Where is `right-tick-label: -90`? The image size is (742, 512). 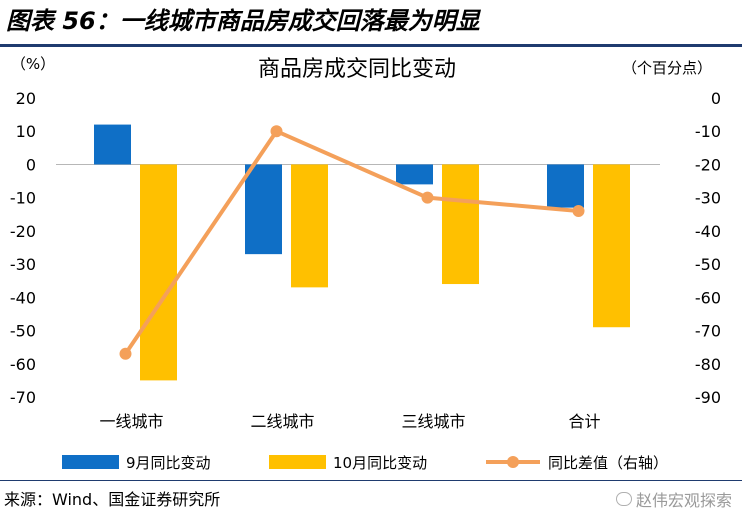
right-tick-label: -90 is located at coordinates (708, 397).